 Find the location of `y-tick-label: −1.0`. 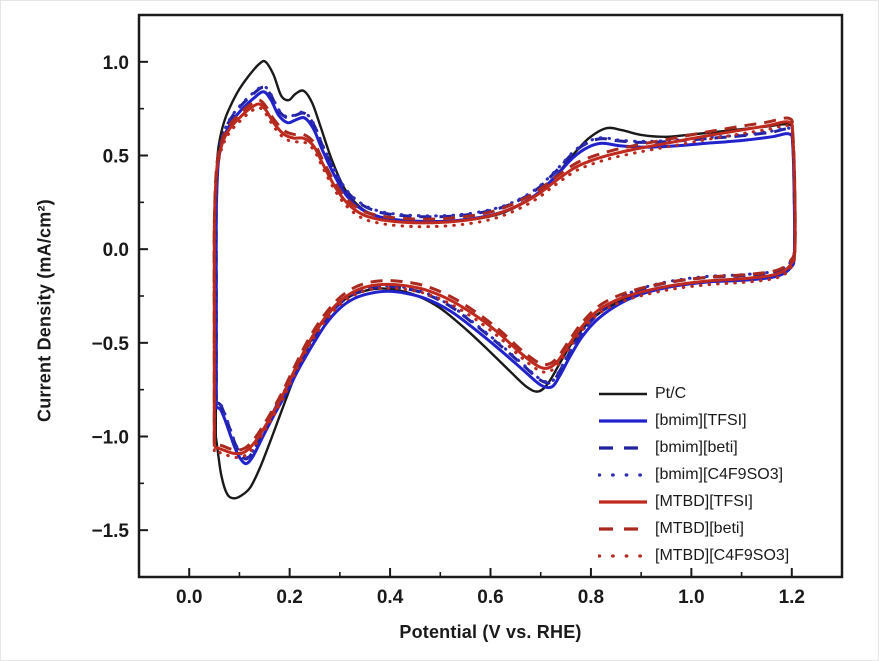

y-tick-label: −1.0 is located at coordinates (110, 438).